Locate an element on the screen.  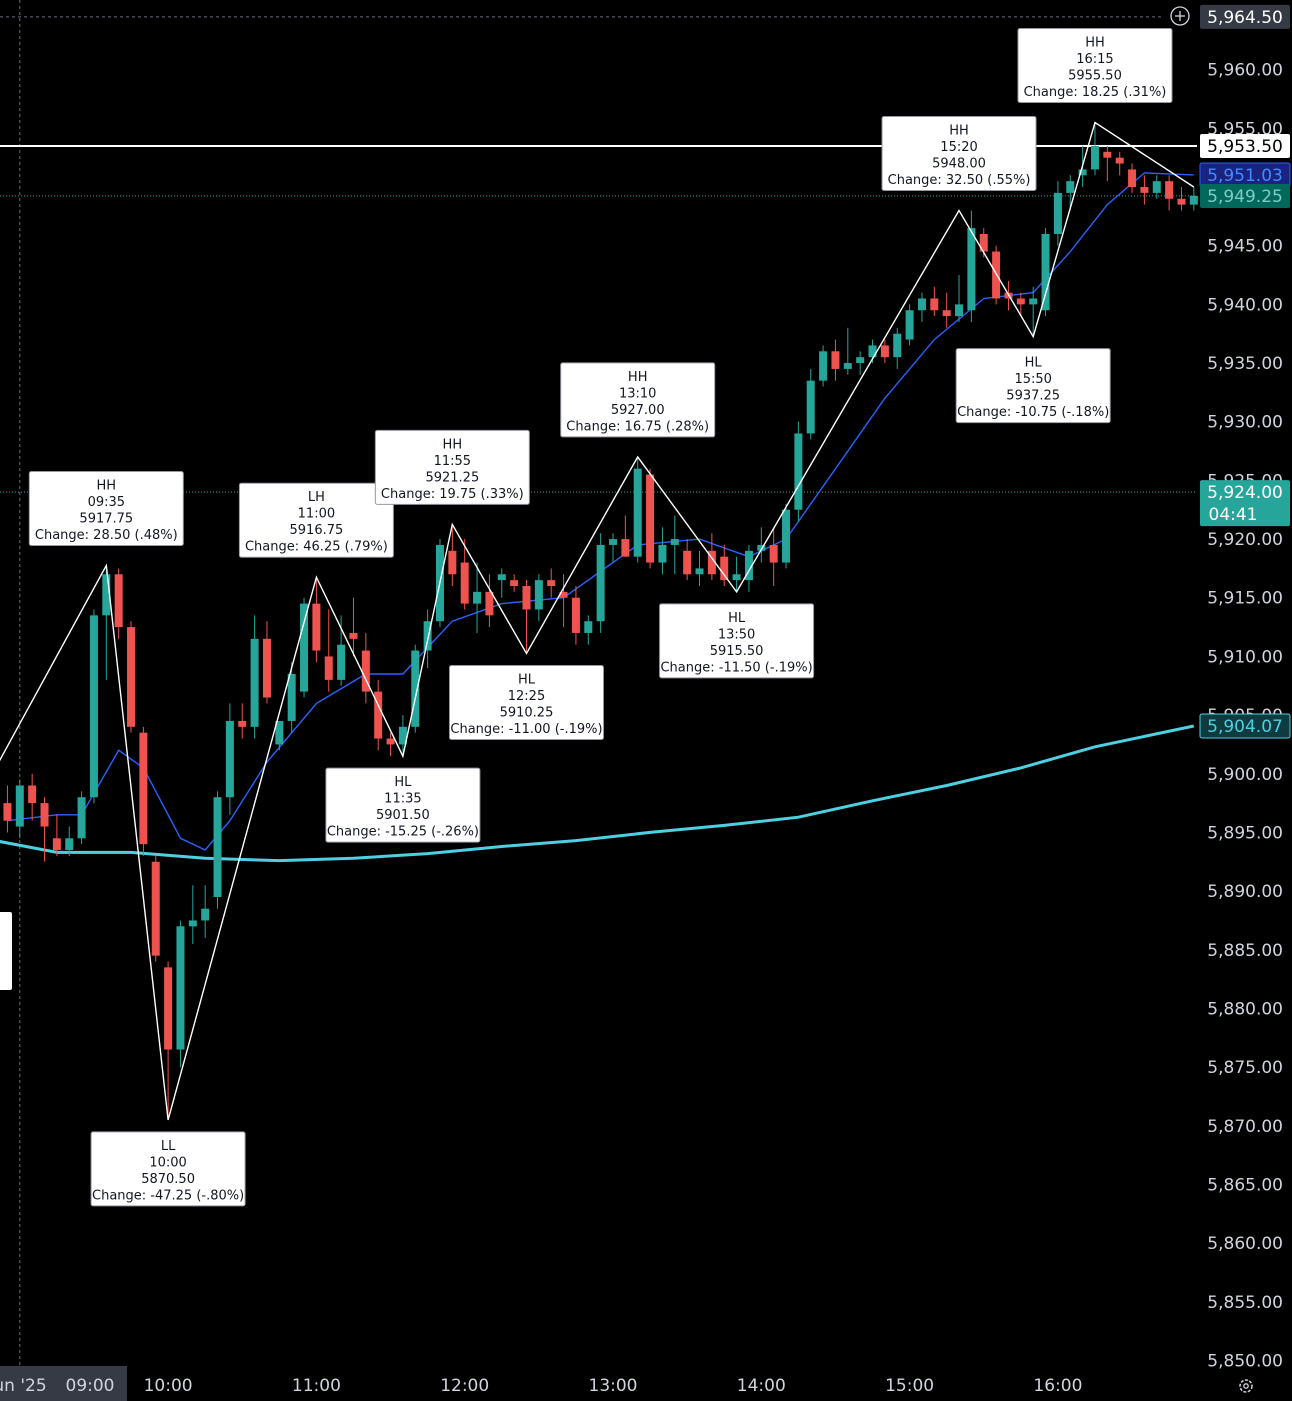
gear-icon is located at coordinates (1246, 1386).